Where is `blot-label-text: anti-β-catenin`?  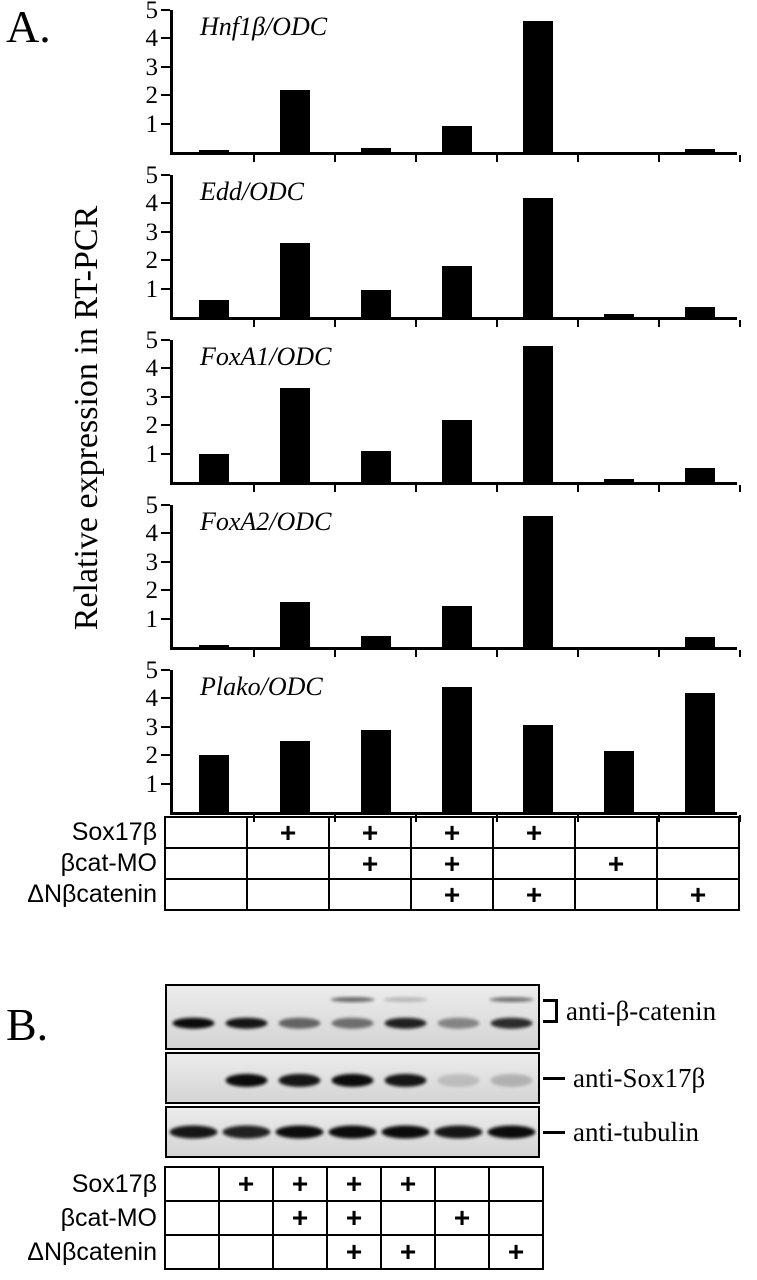 blot-label-text: anti-β-catenin is located at coordinates (641, 1010).